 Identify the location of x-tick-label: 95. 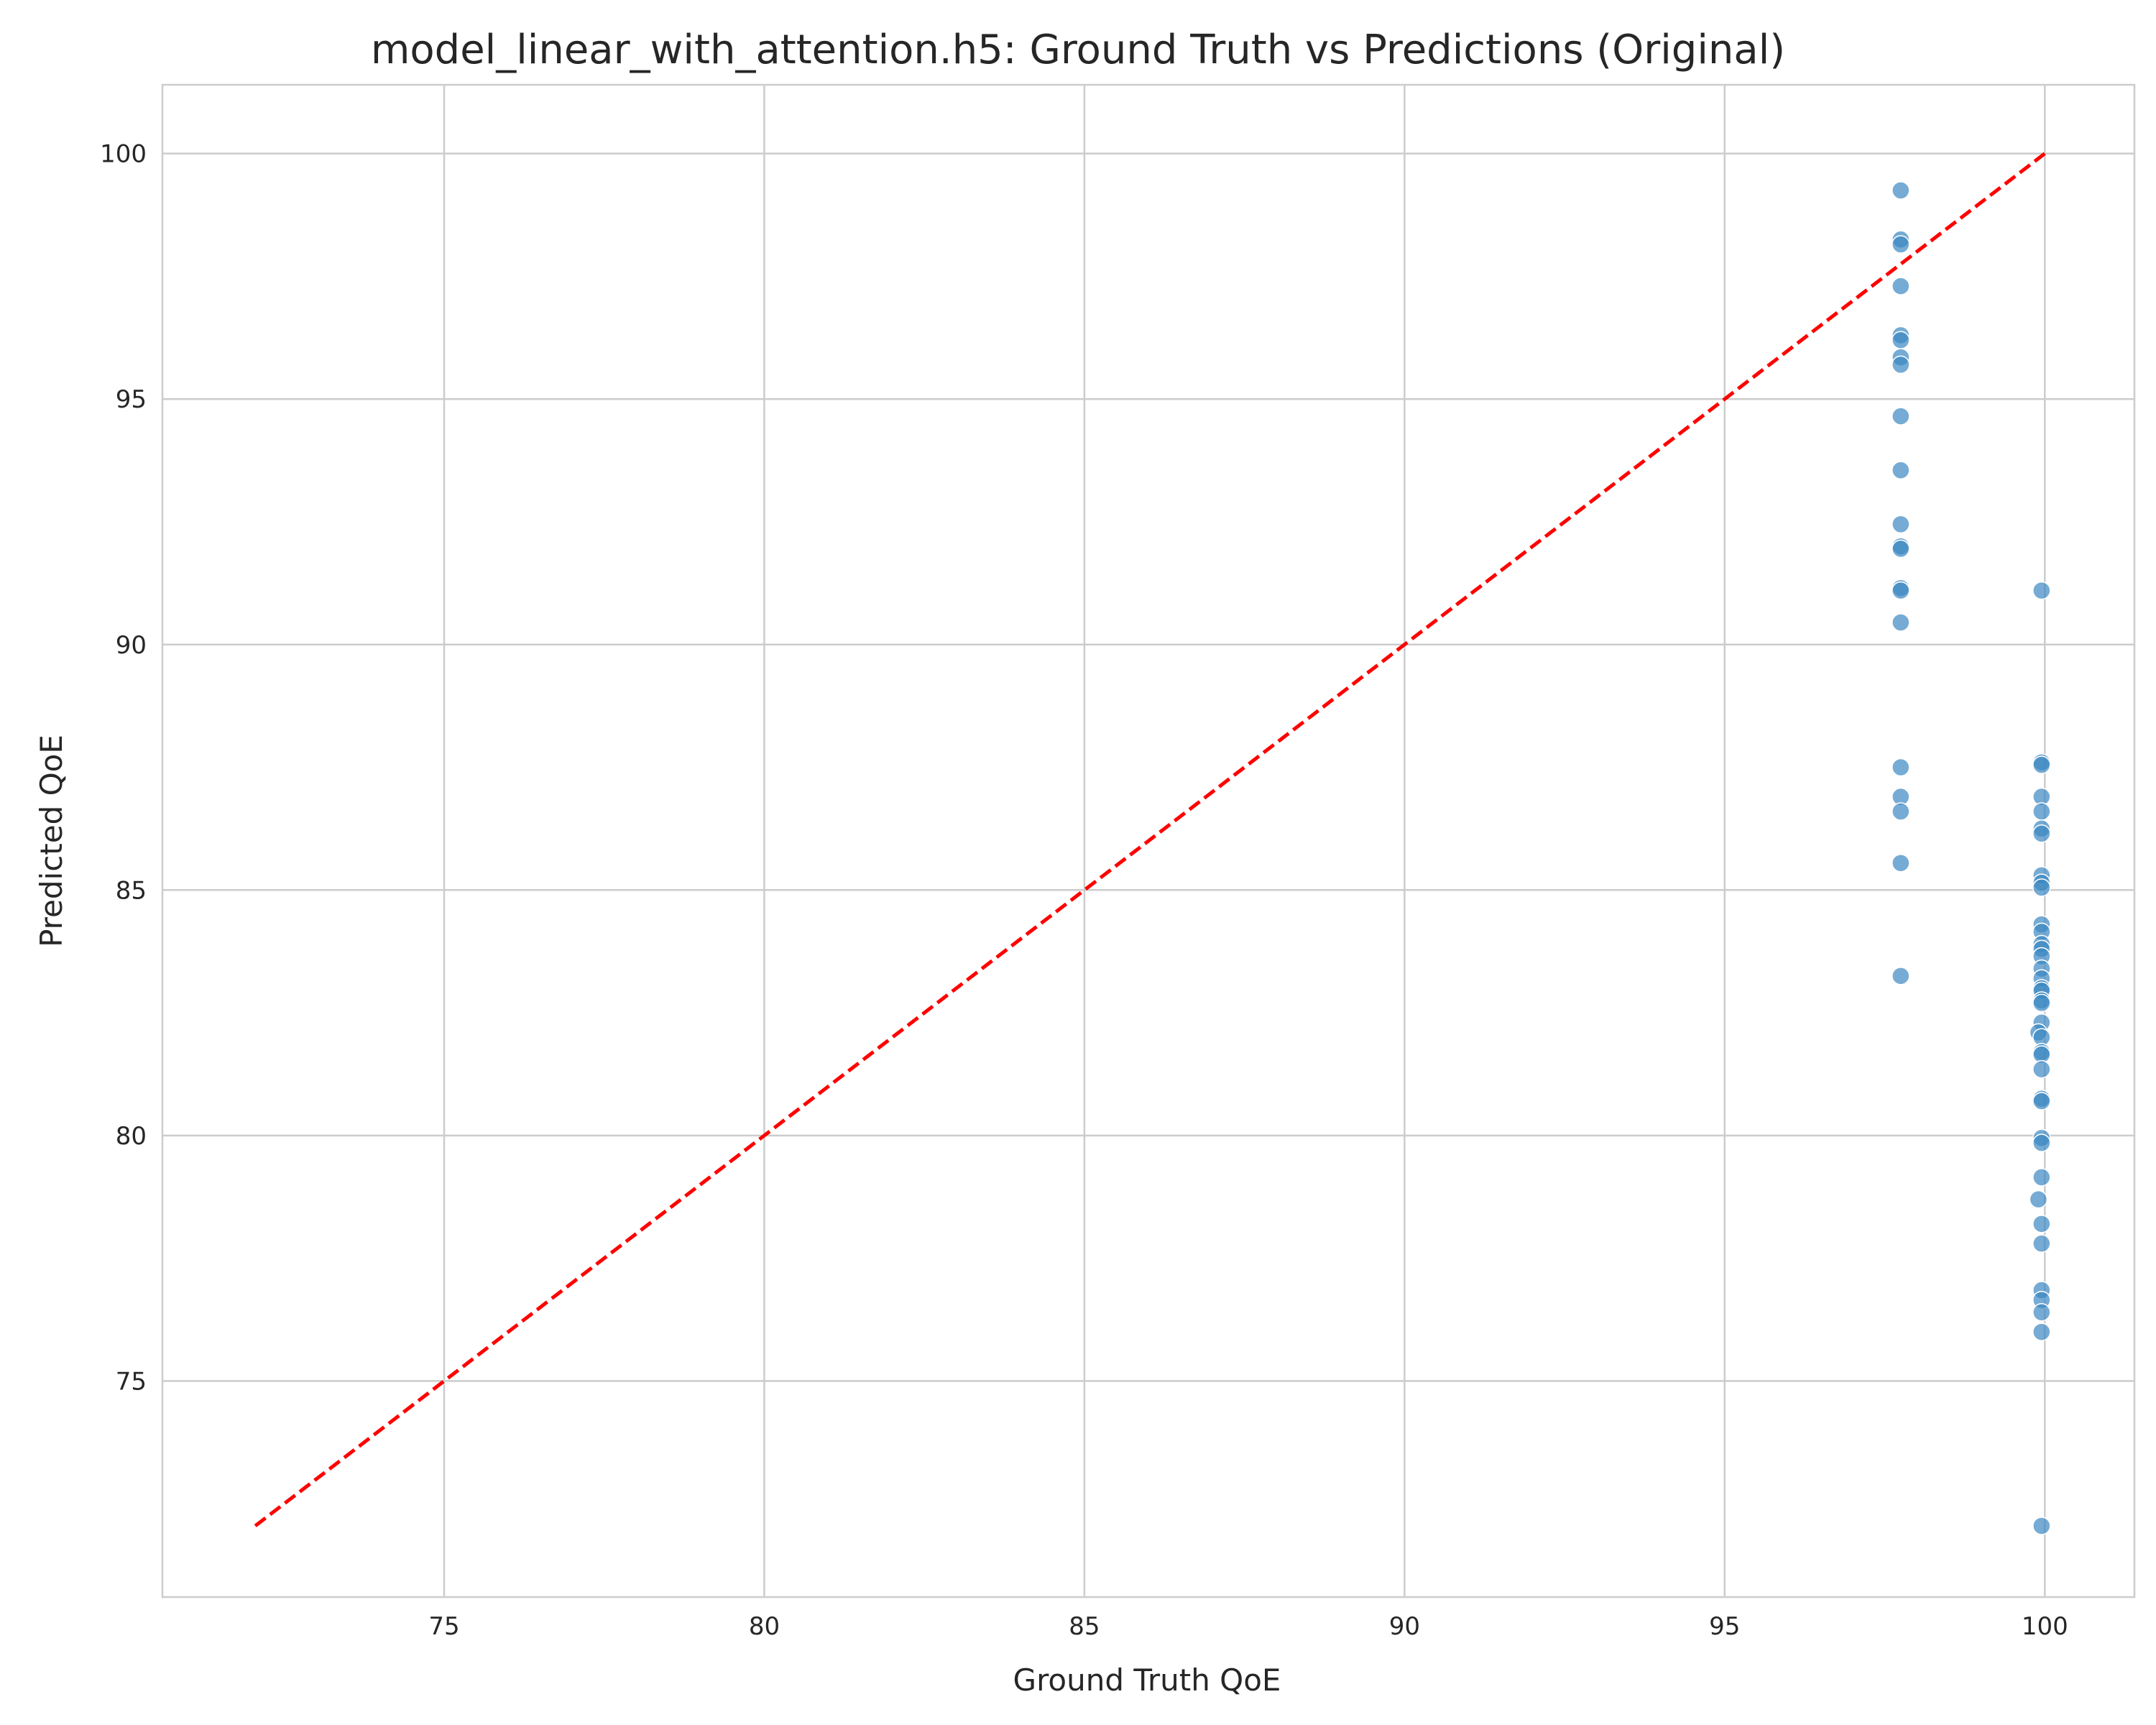
(1725, 1626).